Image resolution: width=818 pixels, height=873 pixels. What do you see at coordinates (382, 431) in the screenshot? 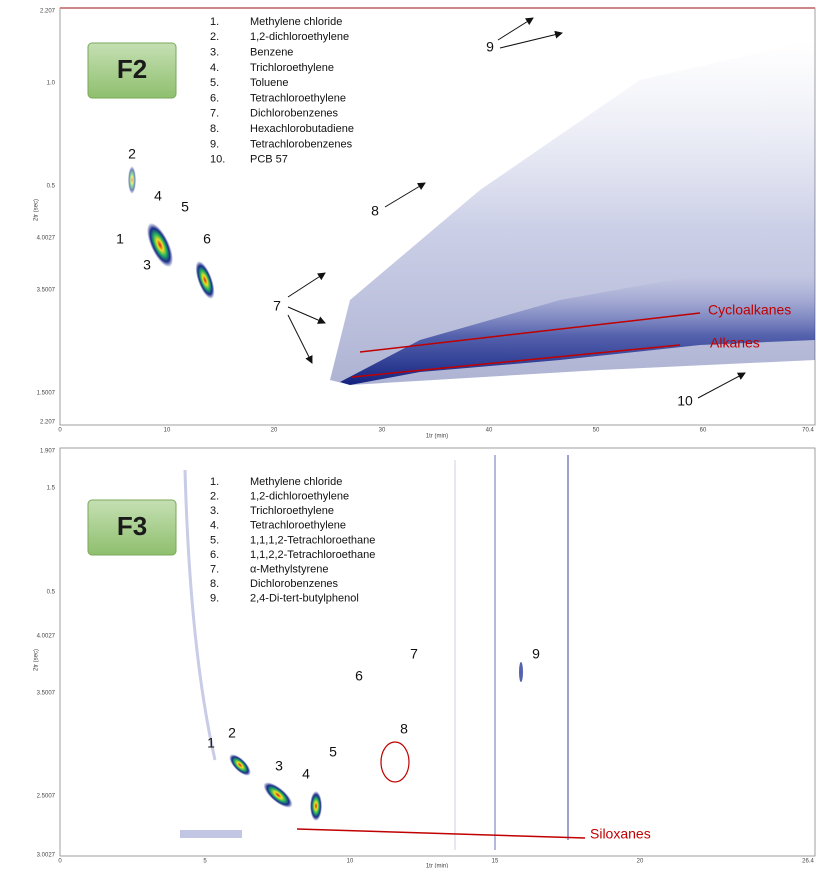
I see `x-tick-label: 30` at bounding box center [382, 431].